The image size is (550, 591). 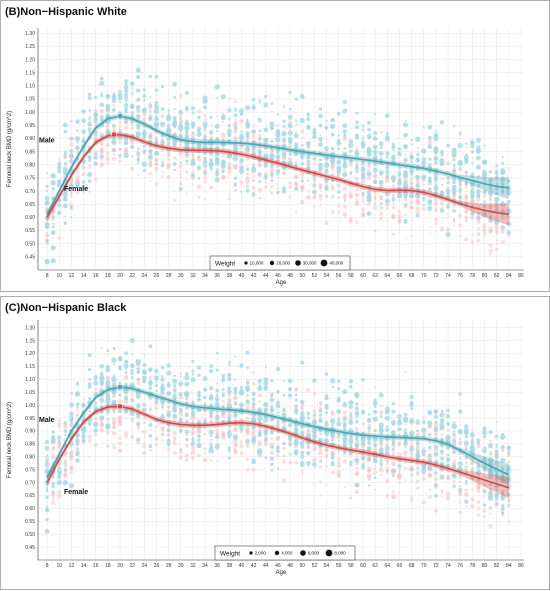 I want to click on legend-title: Weight, so click(x=230, y=553).